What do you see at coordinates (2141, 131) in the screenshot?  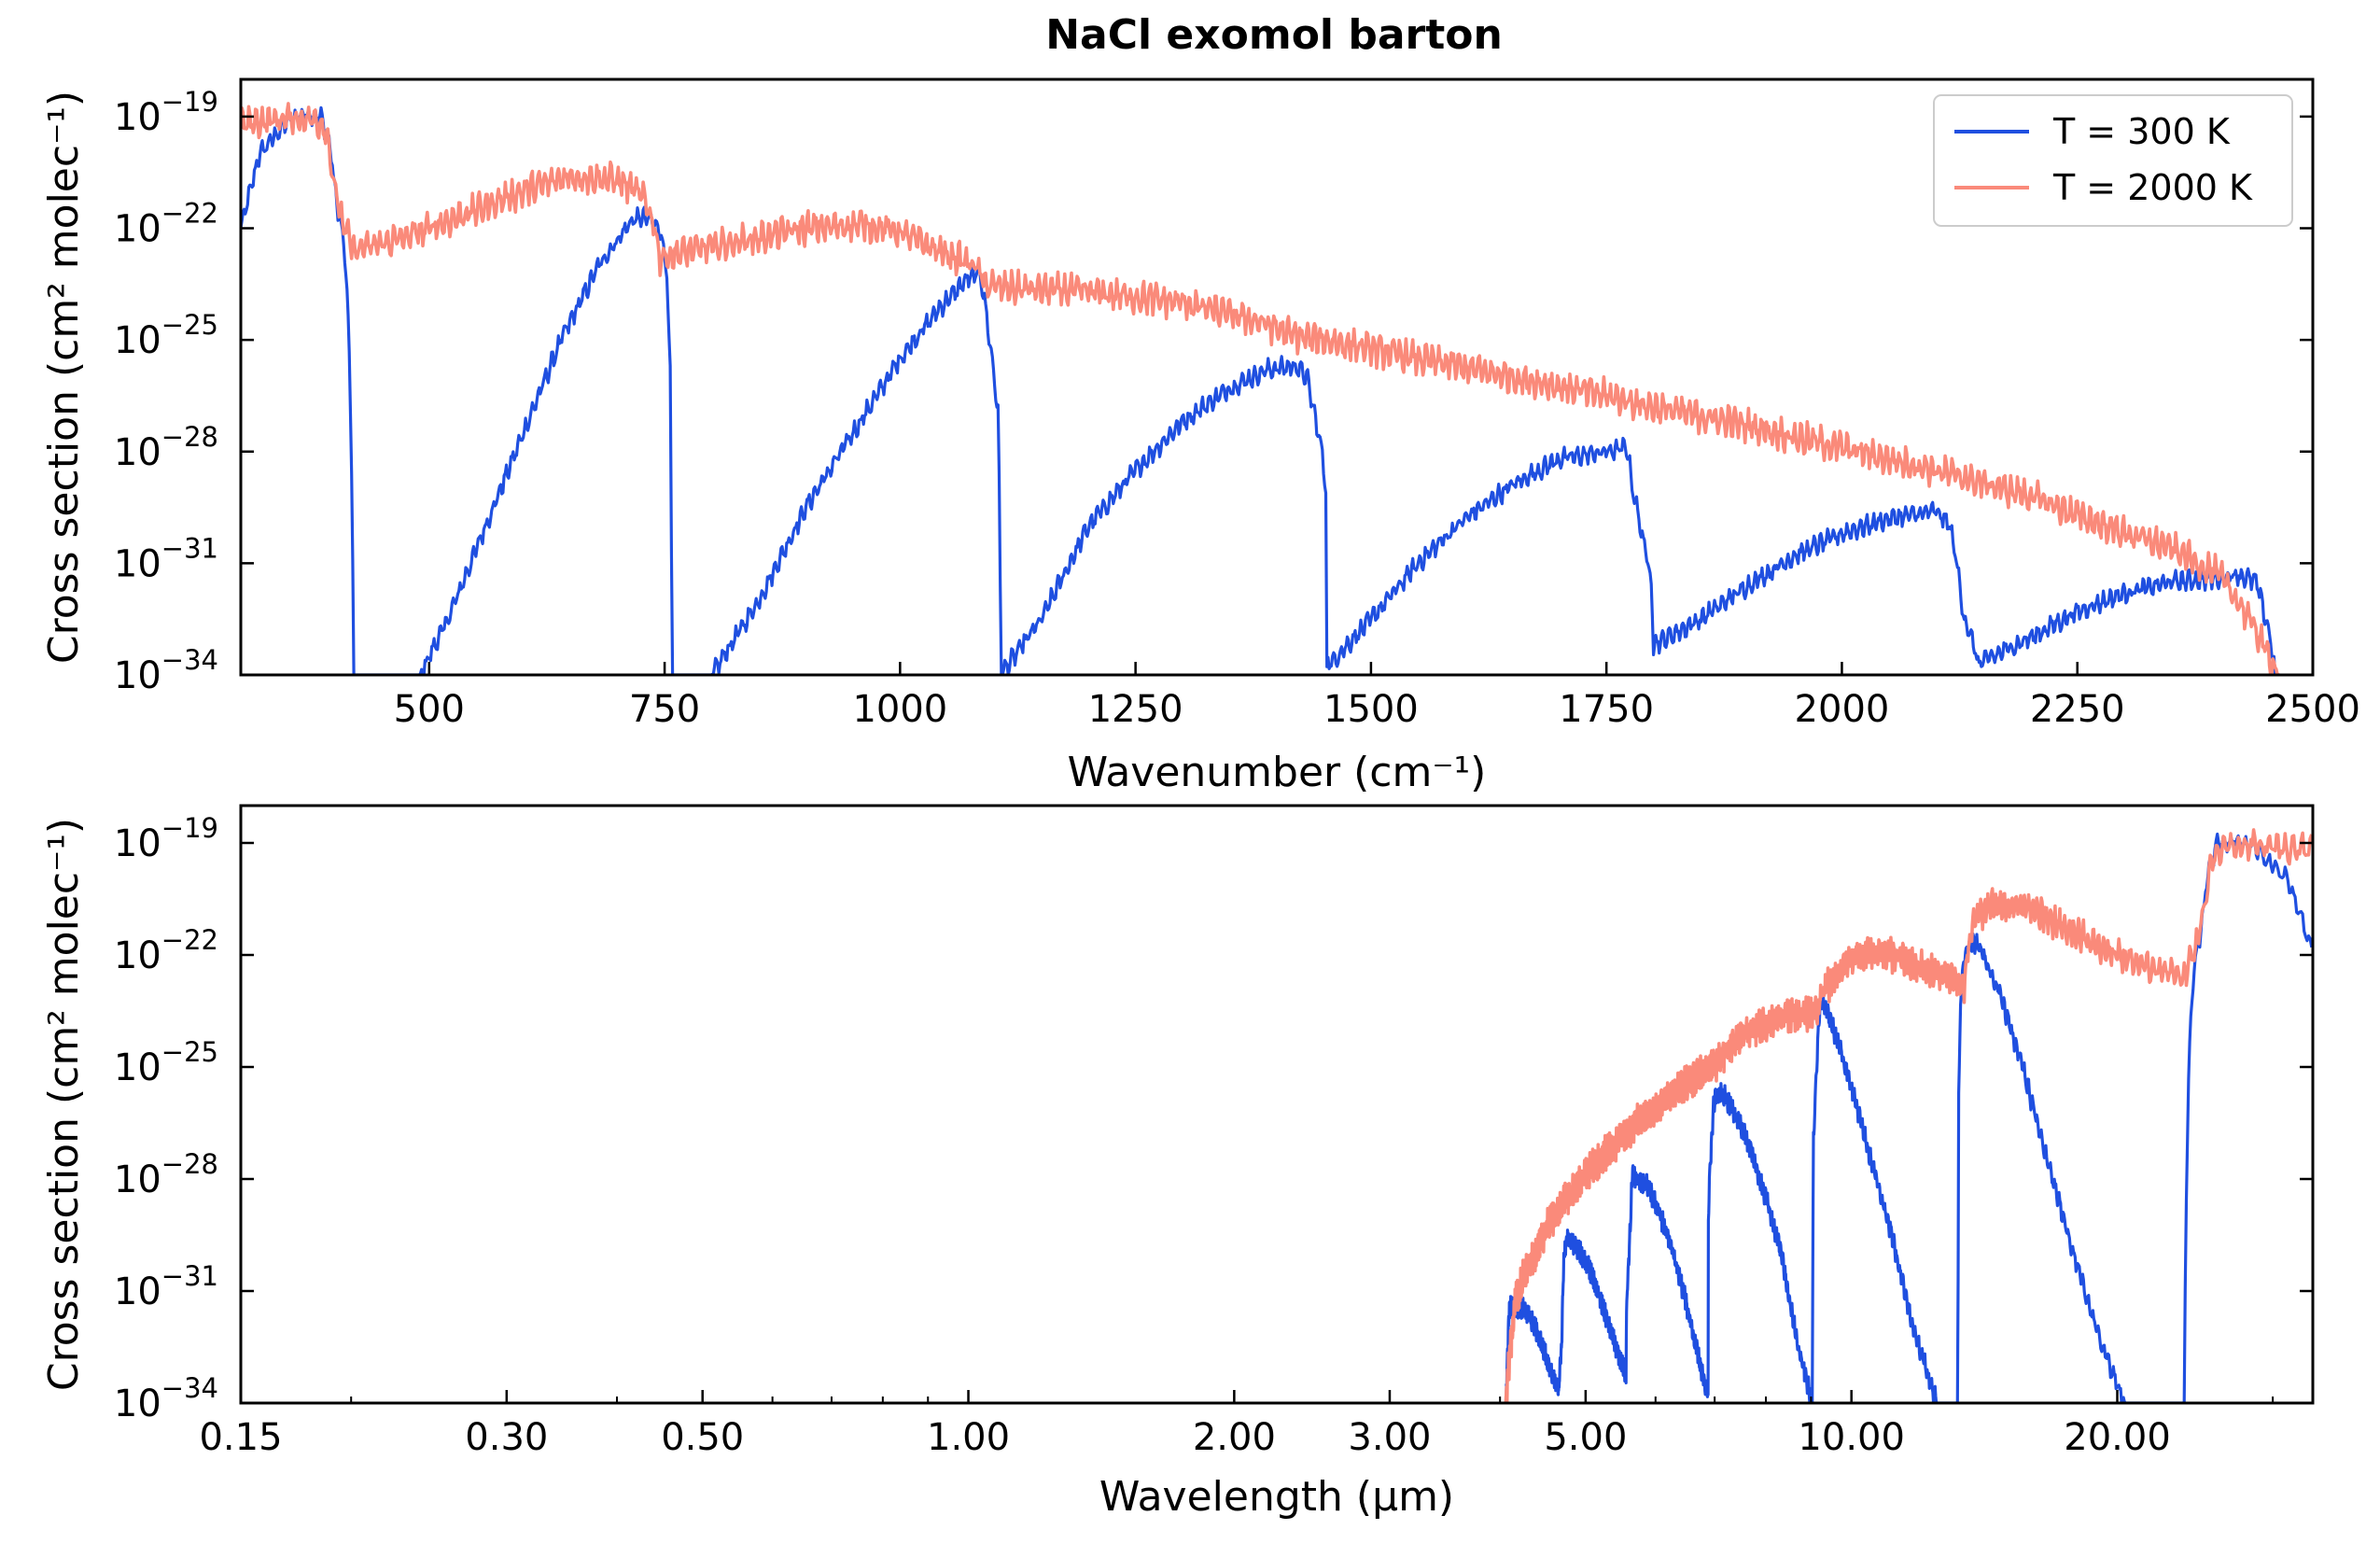 I see `legend-label-300k: T = 300 K` at bounding box center [2141, 131].